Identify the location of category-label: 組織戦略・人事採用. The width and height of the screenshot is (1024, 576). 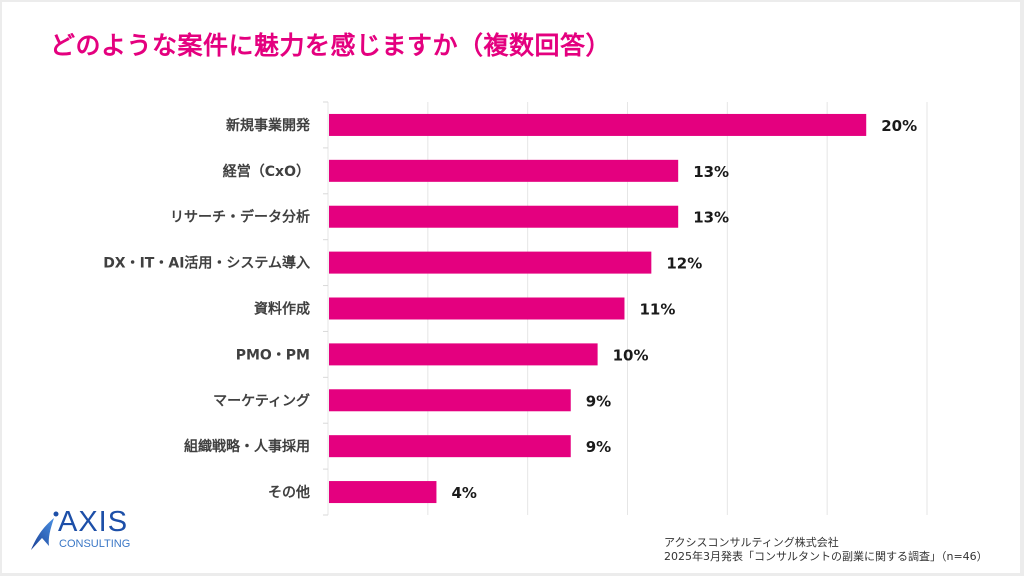
(247, 446).